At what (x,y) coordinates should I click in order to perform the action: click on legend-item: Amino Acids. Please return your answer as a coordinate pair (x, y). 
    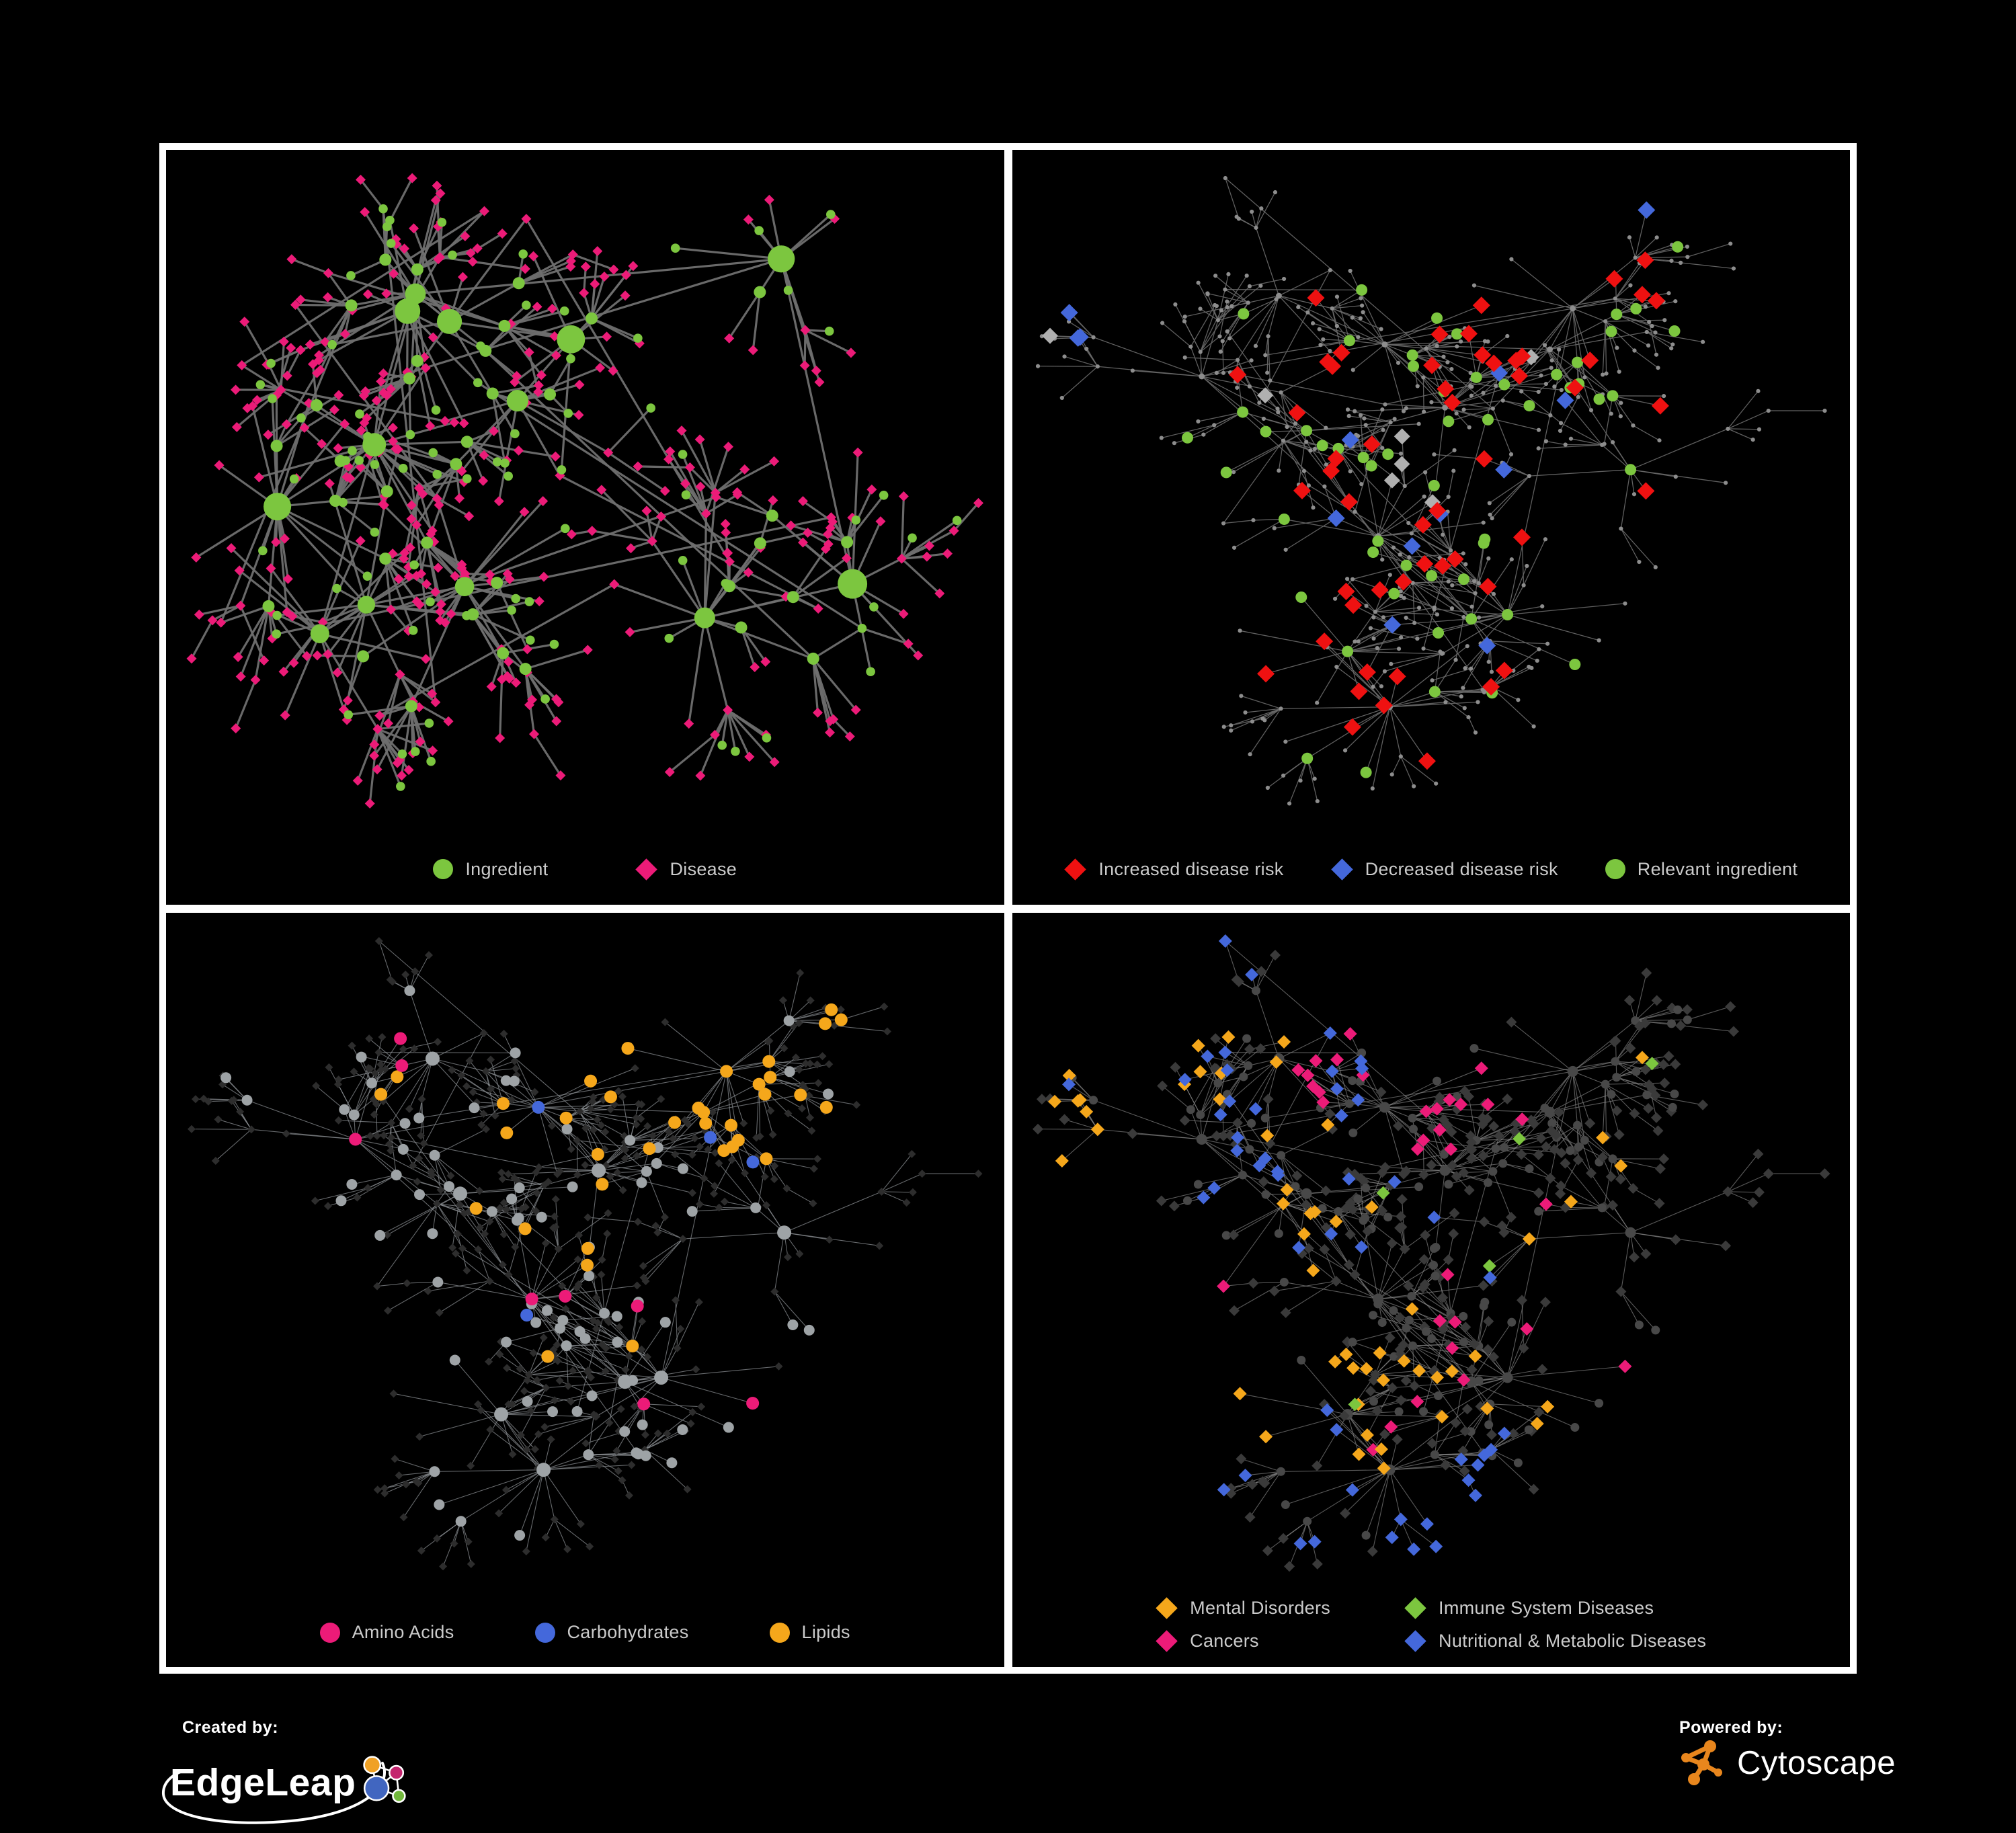
    Looking at the image, I should click on (387, 1632).